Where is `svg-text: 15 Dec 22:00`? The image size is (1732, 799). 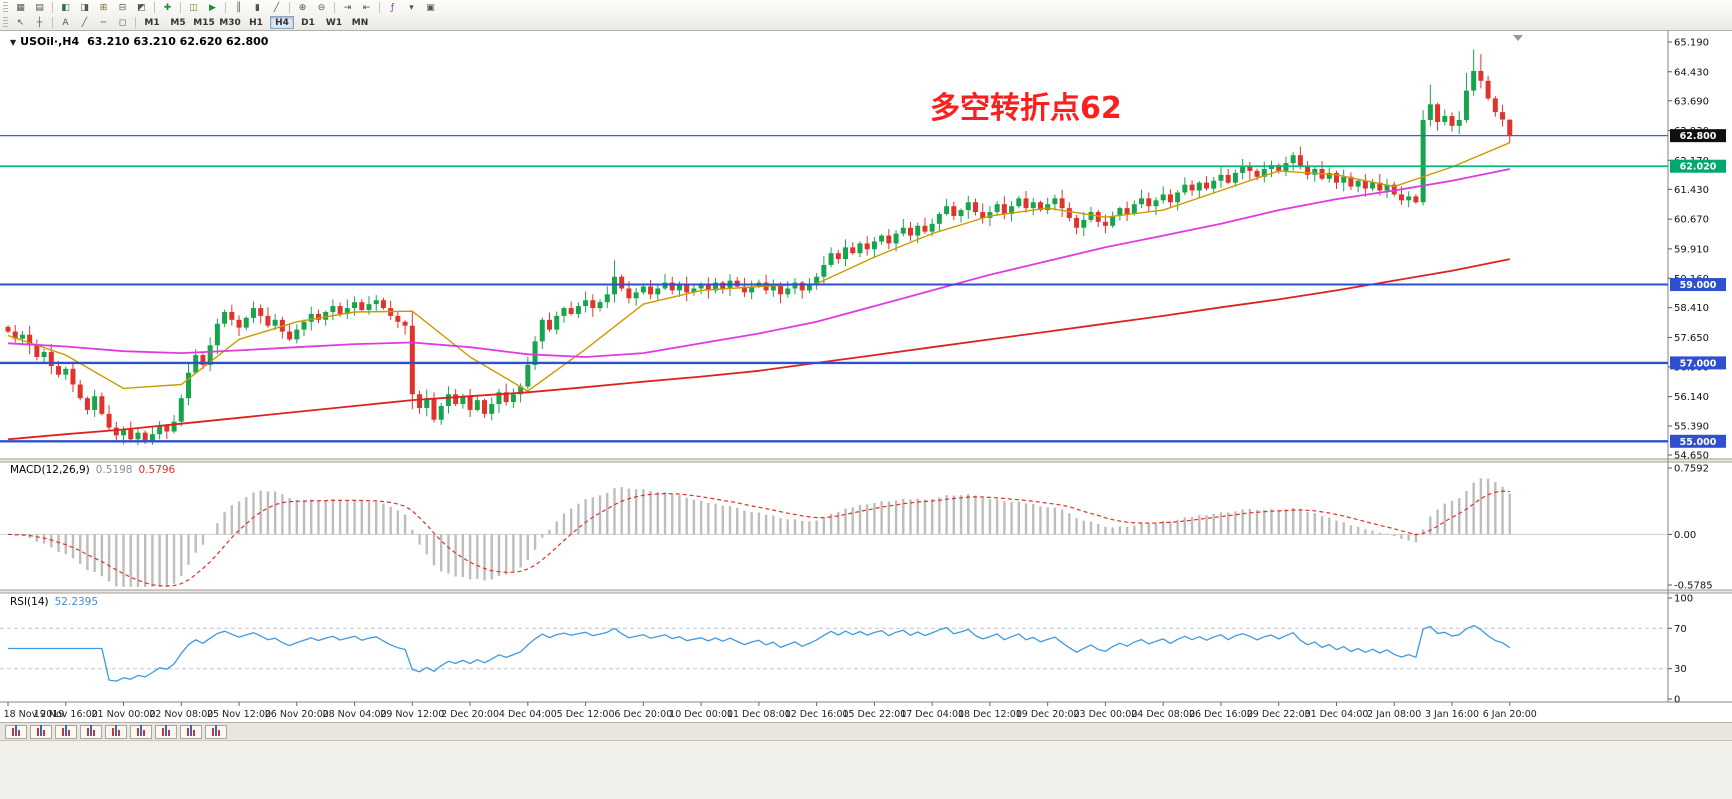 svg-text: 15 Dec 22:00 is located at coordinates (874, 714).